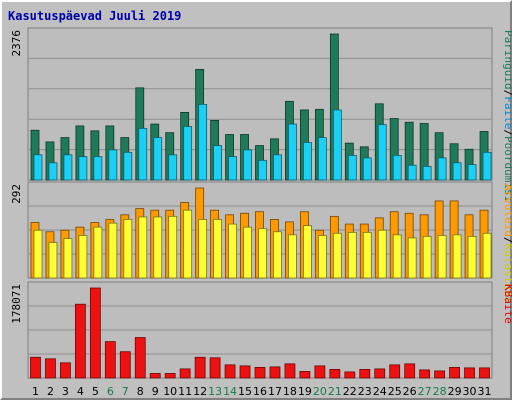 The image size is (512, 402). What do you see at coordinates (185, 391) in the screenshot?
I see `x-tick-label-day-11: 11` at bounding box center [185, 391].